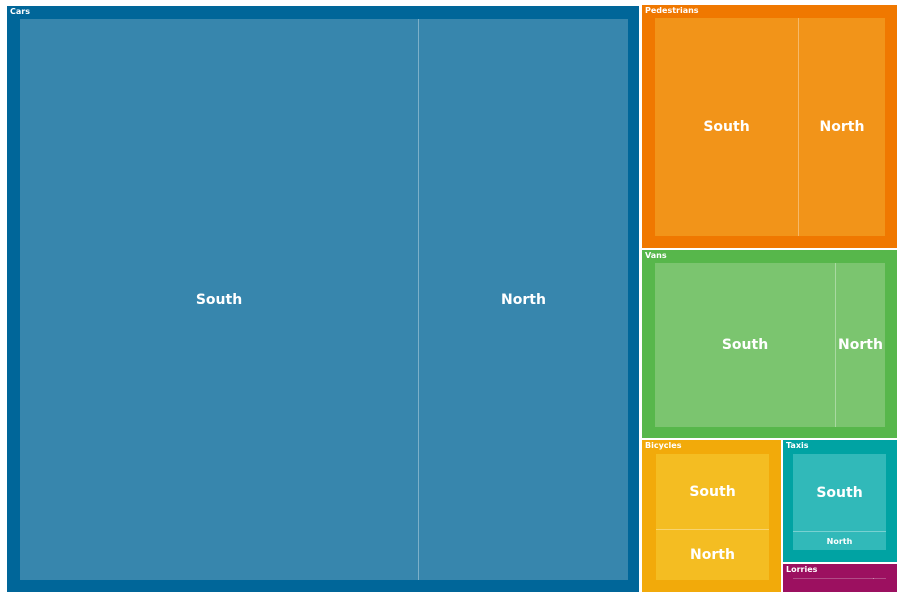  What do you see at coordinates (663, 445) in the screenshot?
I see `group-label: Bicycles` at bounding box center [663, 445].